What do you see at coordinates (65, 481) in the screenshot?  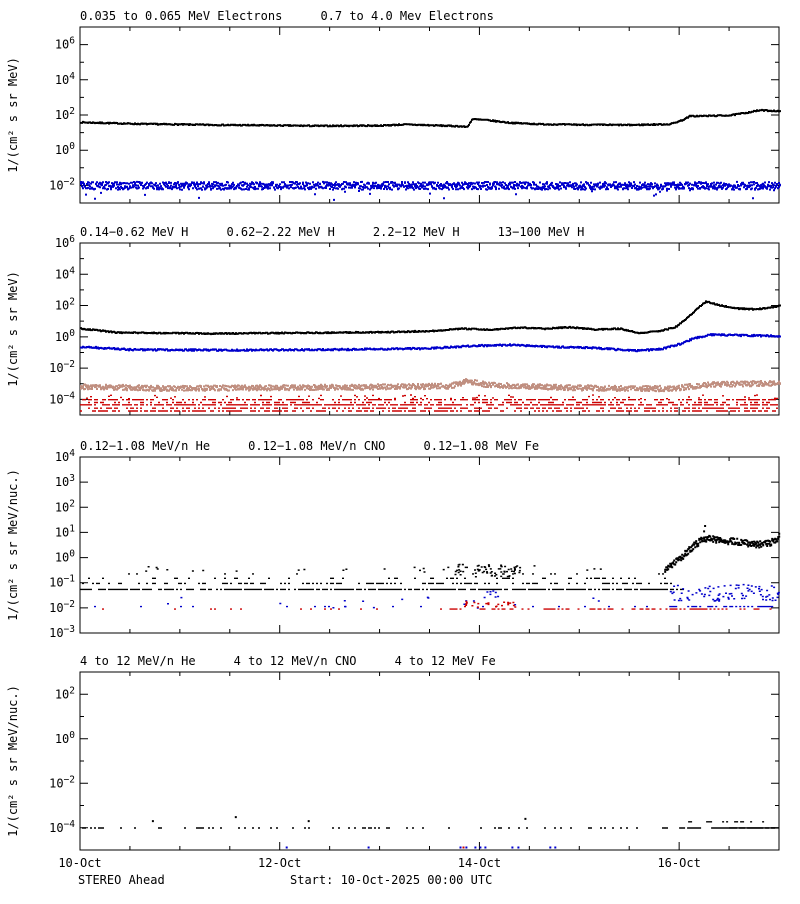 I see `y-tick-label: 10³` at bounding box center [65, 481].